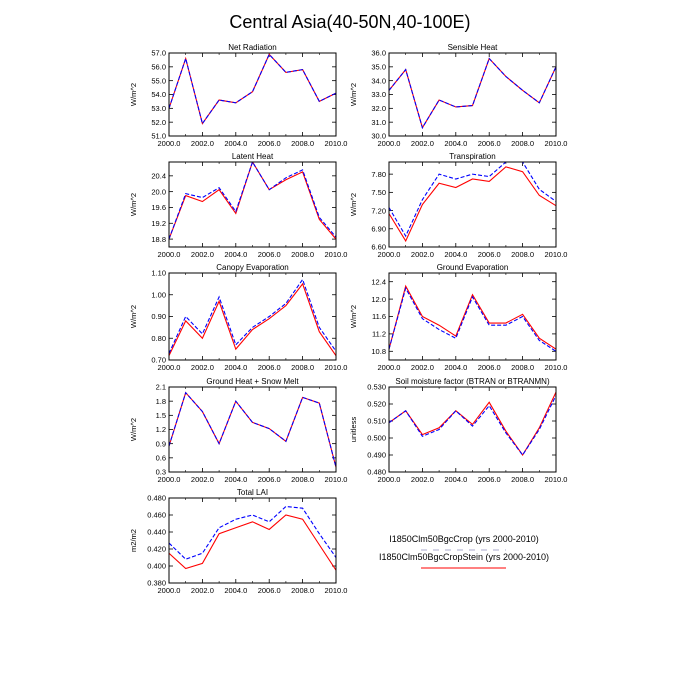  What do you see at coordinates (161, 387) in the screenshot?
I see `y-tick-label: 2.1` at bounding box center [161, 387].